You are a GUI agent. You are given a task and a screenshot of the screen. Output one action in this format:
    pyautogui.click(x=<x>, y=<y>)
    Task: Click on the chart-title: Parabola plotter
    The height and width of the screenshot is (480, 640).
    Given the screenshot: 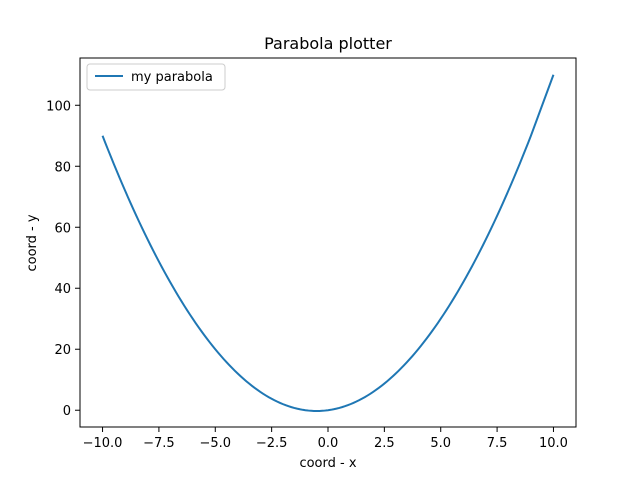 What is the action you would take?
    pyautogui.click(x=328, y=43)
    